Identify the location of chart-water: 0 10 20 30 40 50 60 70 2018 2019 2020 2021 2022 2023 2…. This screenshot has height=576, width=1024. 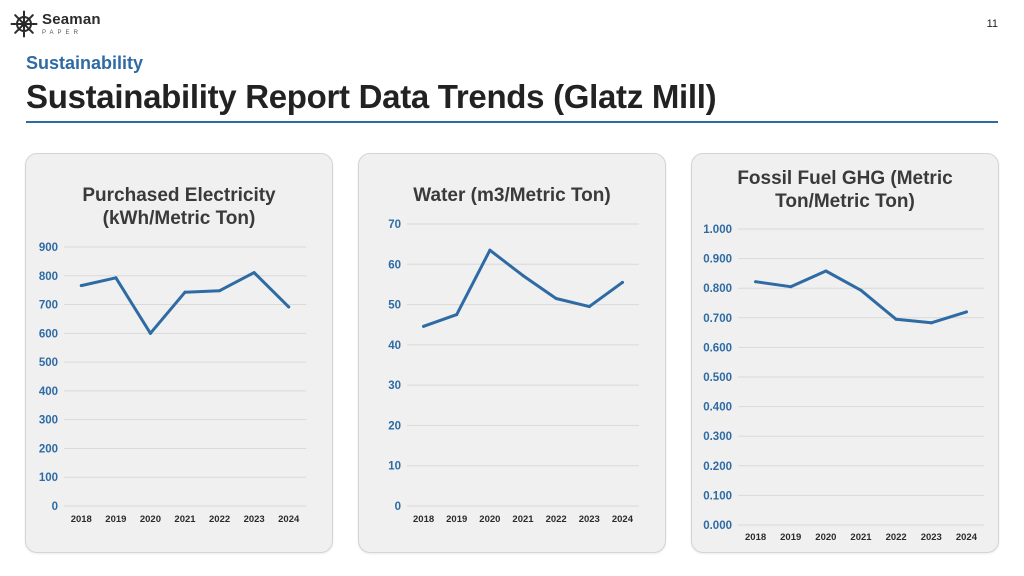
(513, 372).